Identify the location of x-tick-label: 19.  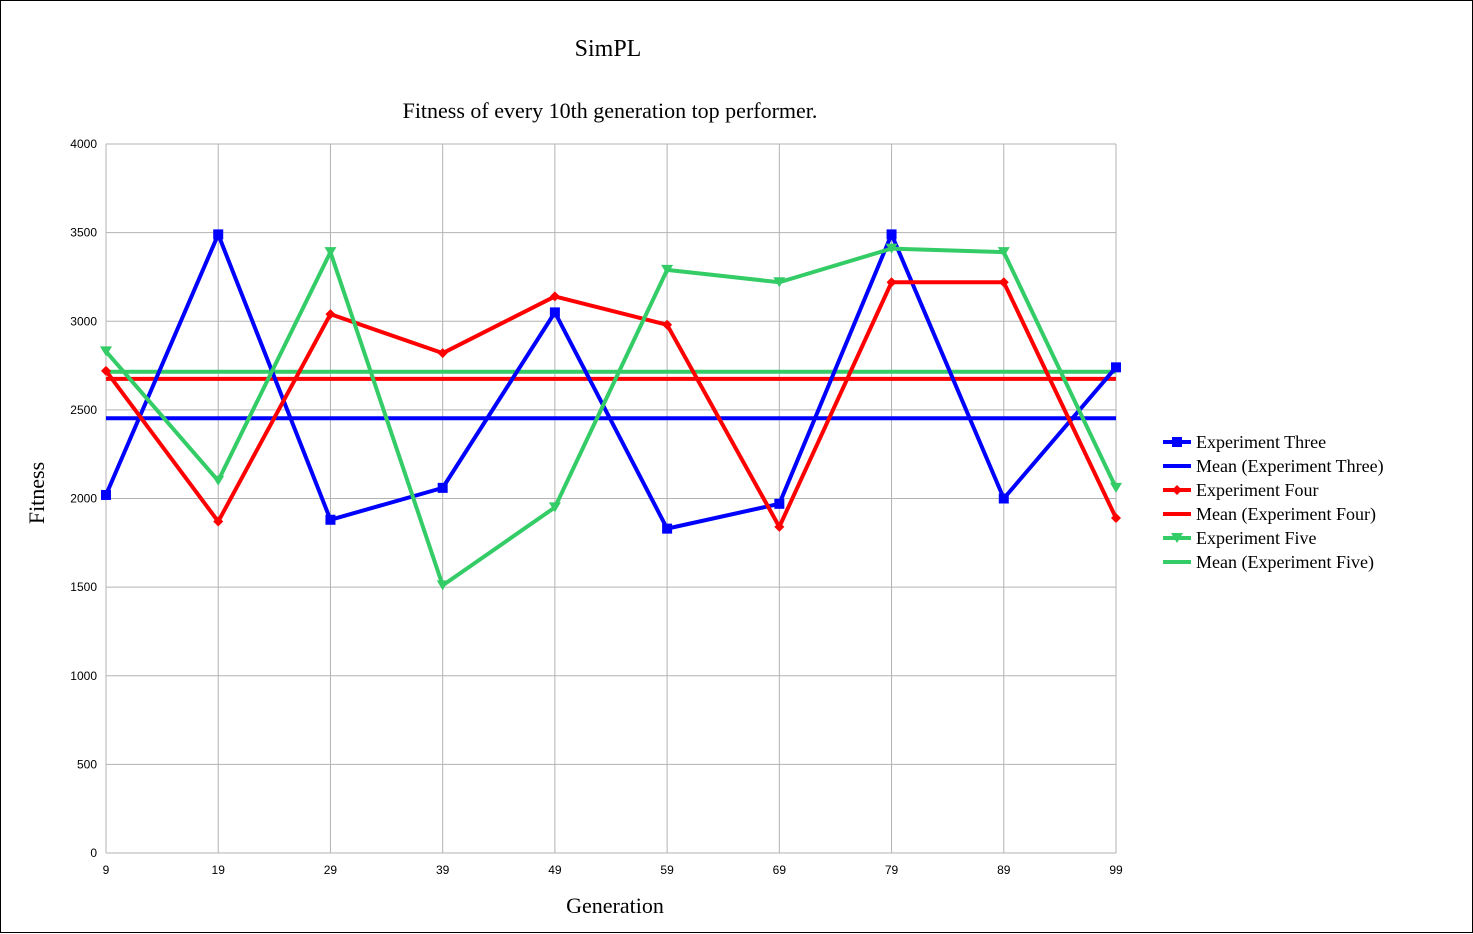
(219, 870).